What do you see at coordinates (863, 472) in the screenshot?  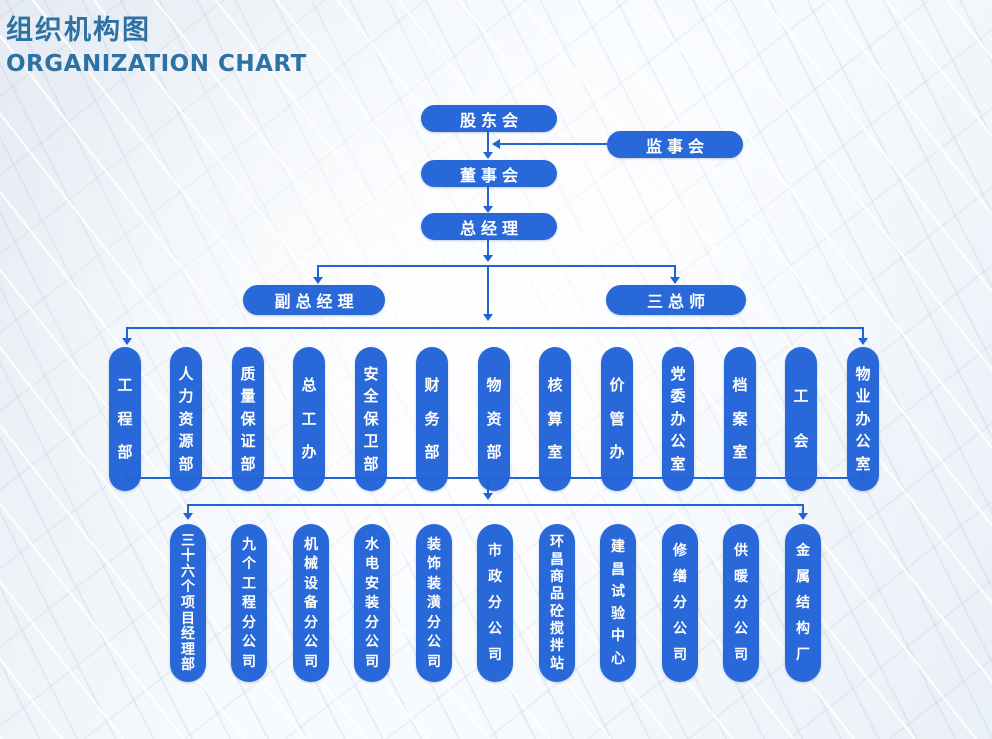 I see `stub-from-last-department` at bounding box center [863, 472].